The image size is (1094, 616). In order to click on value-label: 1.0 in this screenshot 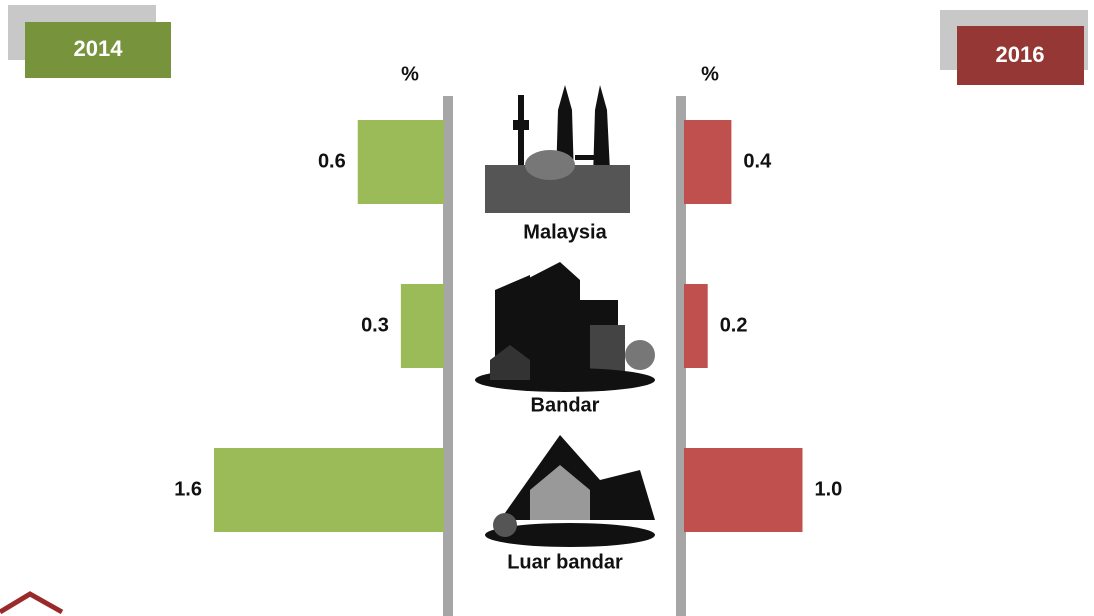, I will do `click(829, 489)`.